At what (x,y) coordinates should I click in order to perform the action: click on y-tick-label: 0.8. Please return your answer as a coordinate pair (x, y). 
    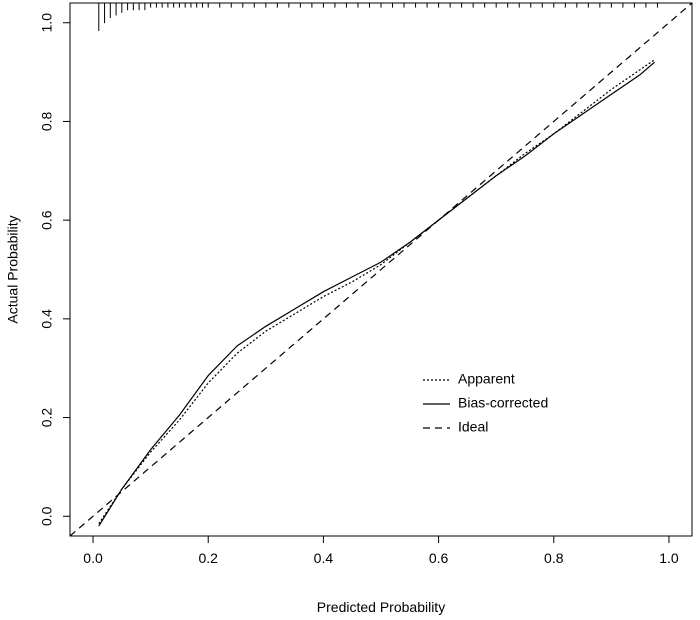
    Looking at the image, I should click on (47, 122).